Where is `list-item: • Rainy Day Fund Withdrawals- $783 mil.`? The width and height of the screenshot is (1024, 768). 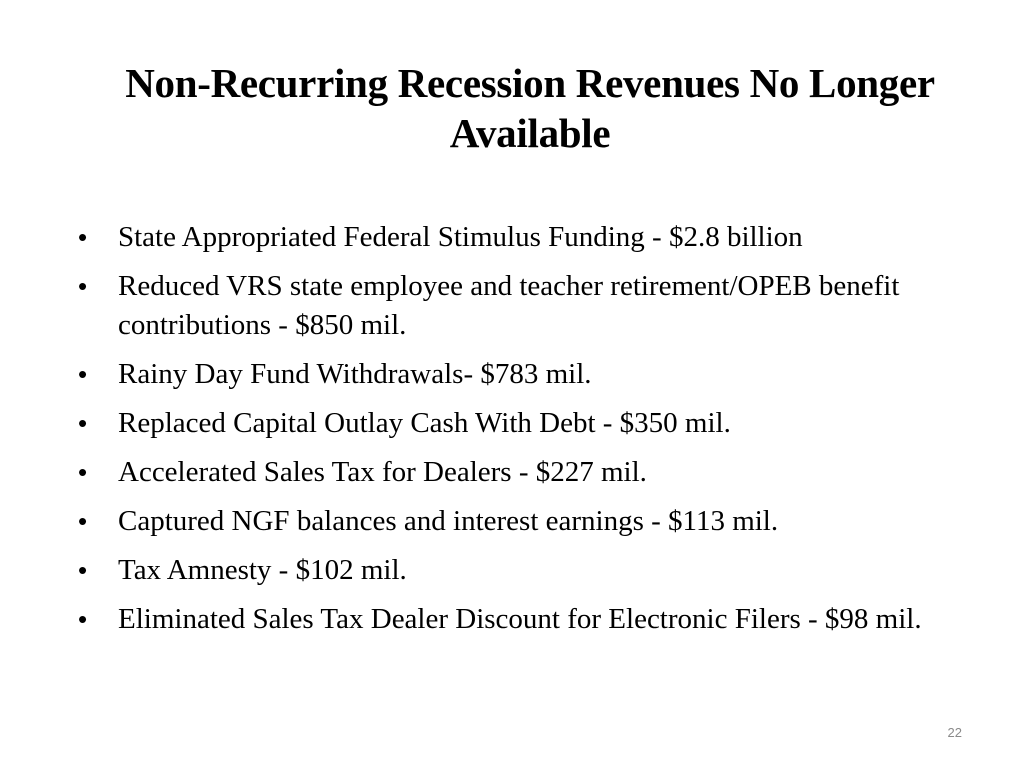 list-item: • Rainy Day Fund Withdrawals- $783 mil. is located at coordinates (518, 374).